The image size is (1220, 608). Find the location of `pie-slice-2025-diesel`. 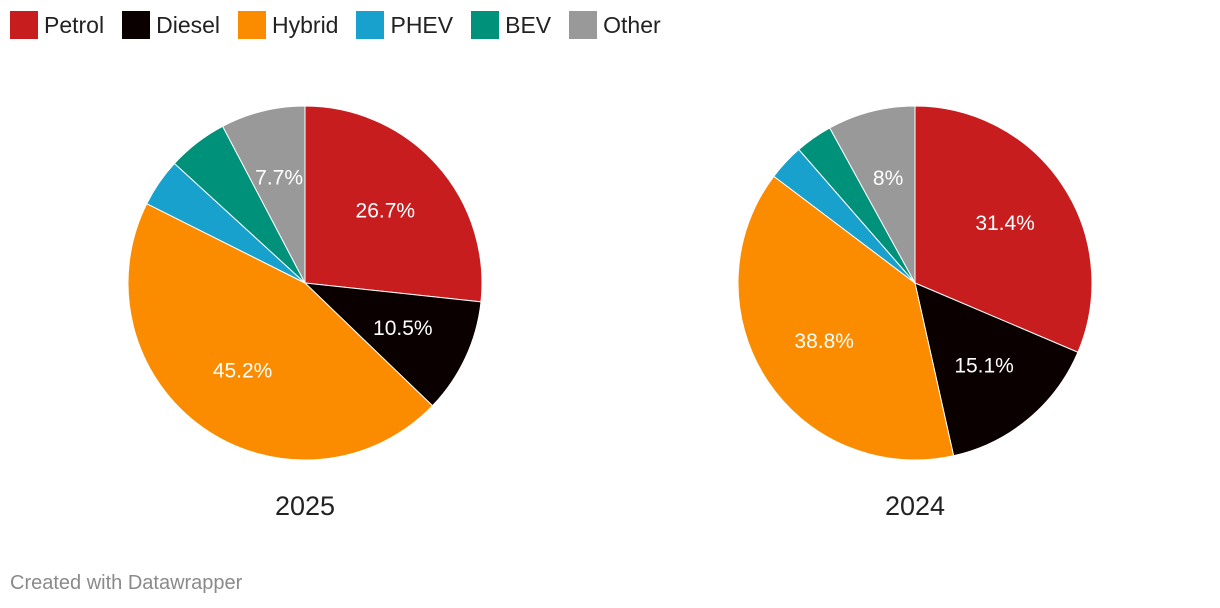

pie-slice-2025-diesel is located at coordinates (392, 344).